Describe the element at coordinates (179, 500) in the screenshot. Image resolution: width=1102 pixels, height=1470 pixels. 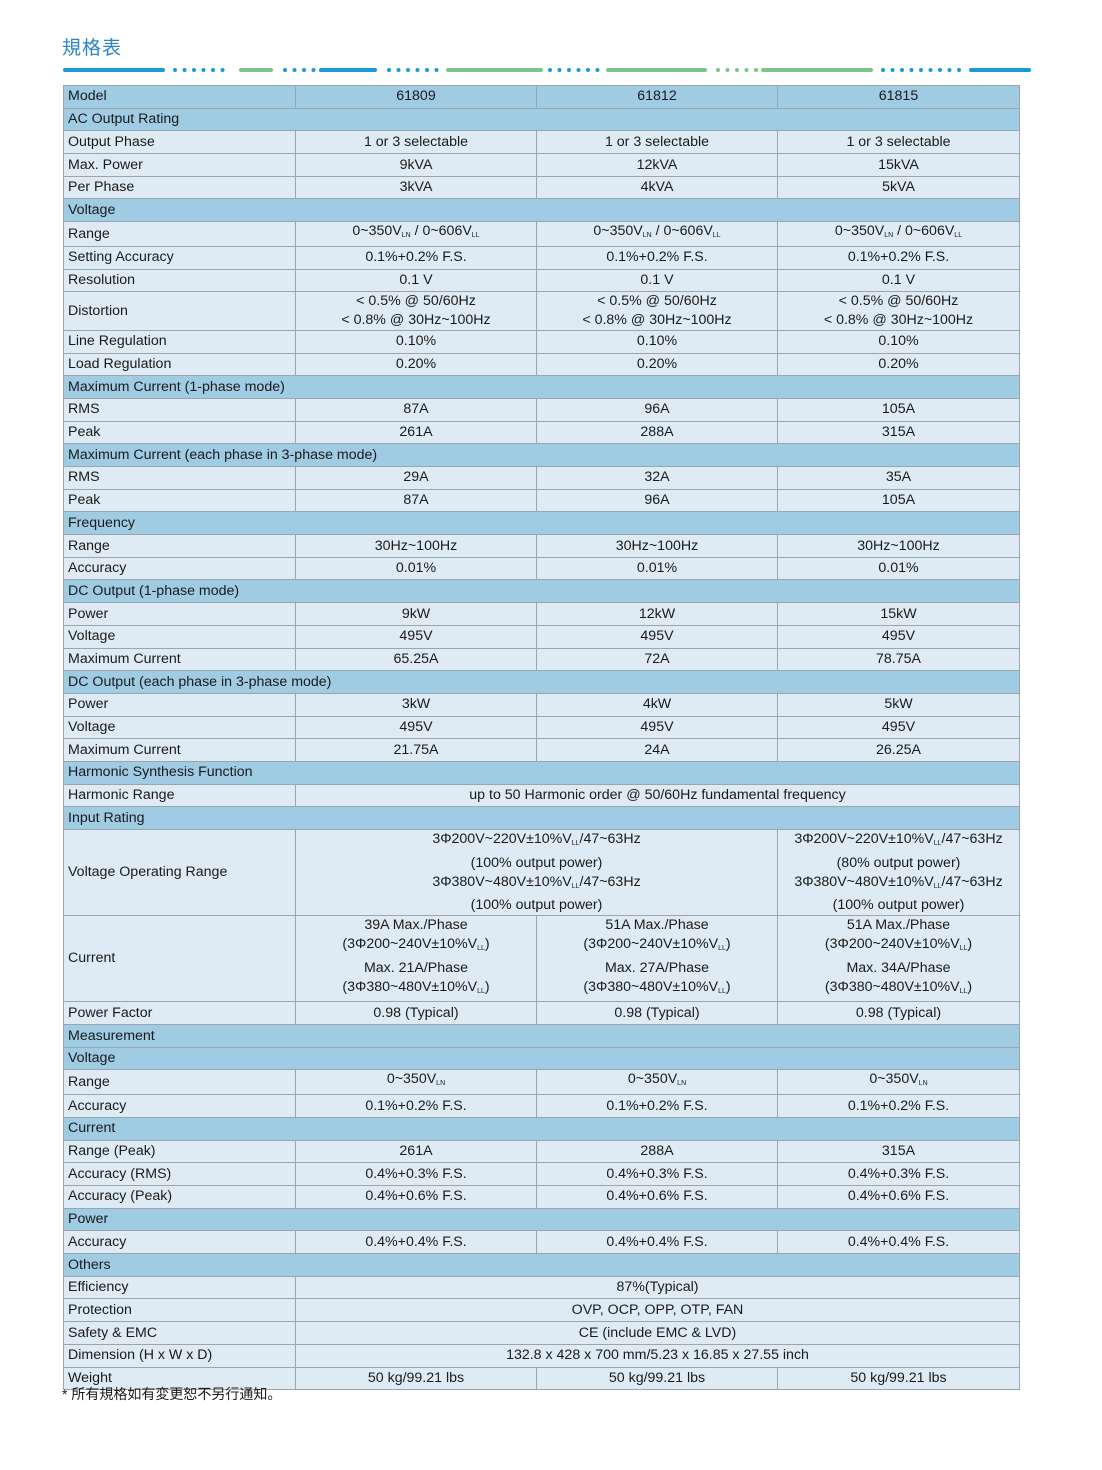
I see `spec-label: Peak` at that location.